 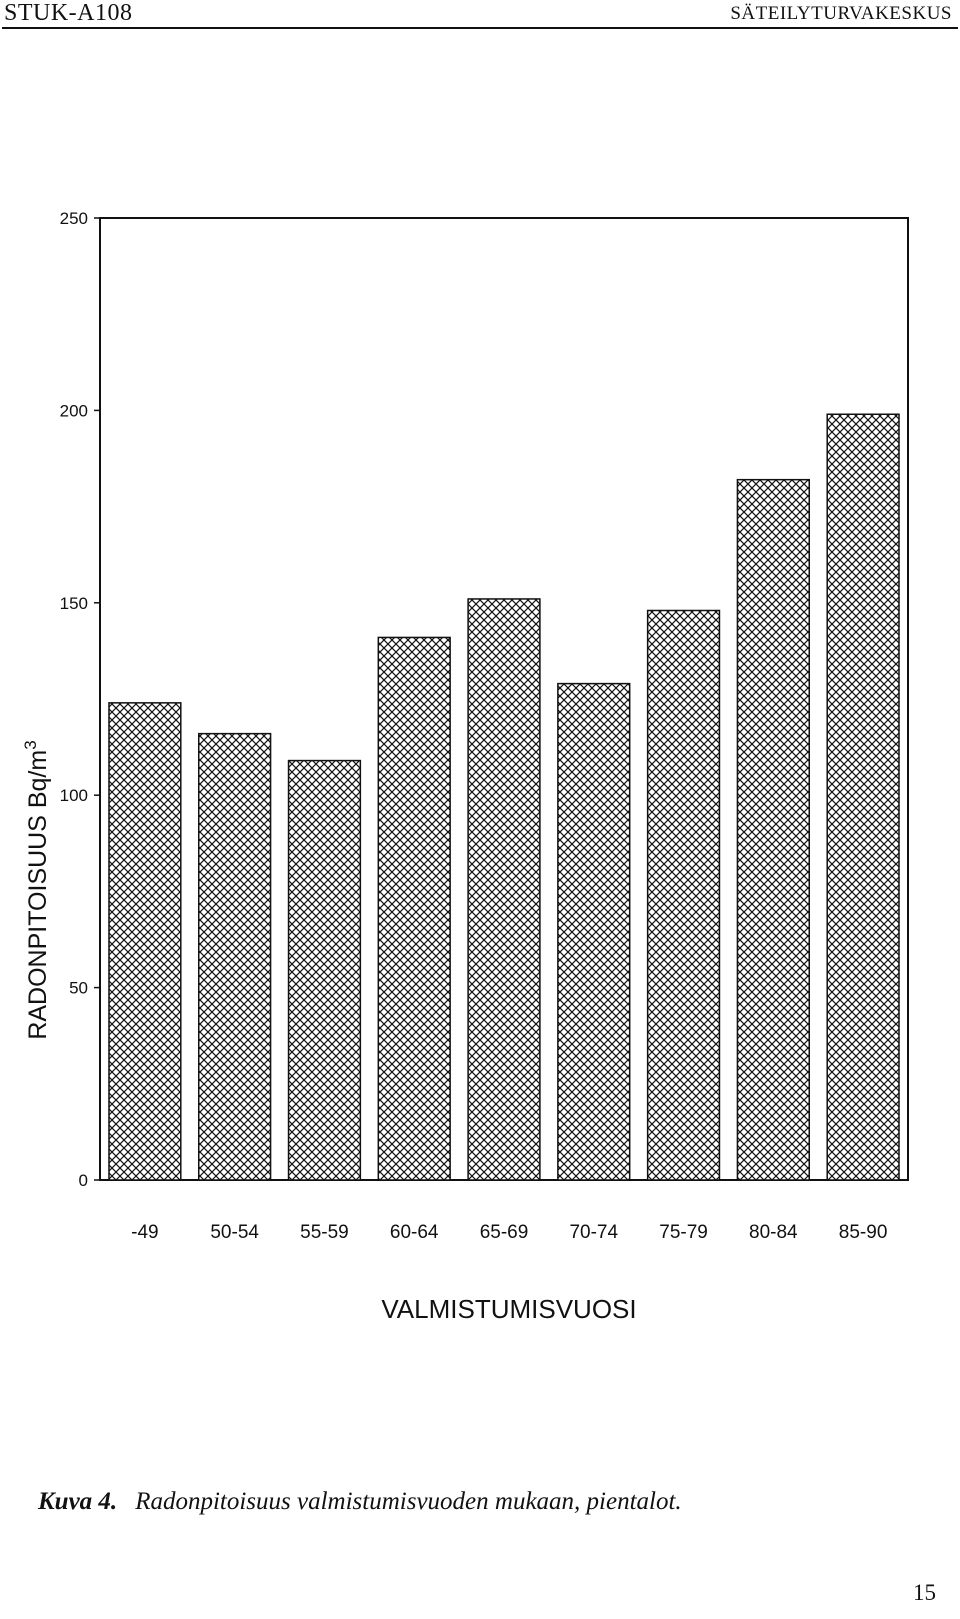 What do you see at coordinates (234, 1232) in the screenshot?
I see `x-tick-label: 50-54` at bounding box center [234, 1232].